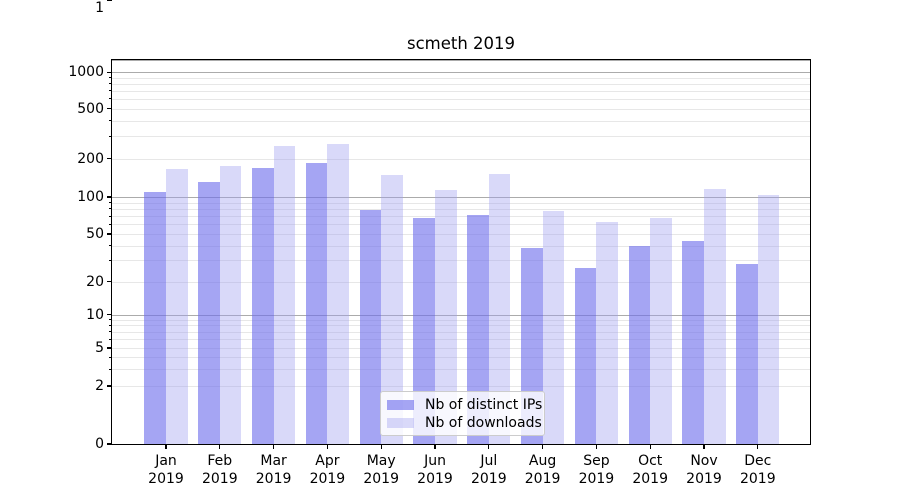 This screenshot has height=500, width=900. I want to click on legend-item-distinct-ips: Nb of distinct IPs, so click(464, 405).